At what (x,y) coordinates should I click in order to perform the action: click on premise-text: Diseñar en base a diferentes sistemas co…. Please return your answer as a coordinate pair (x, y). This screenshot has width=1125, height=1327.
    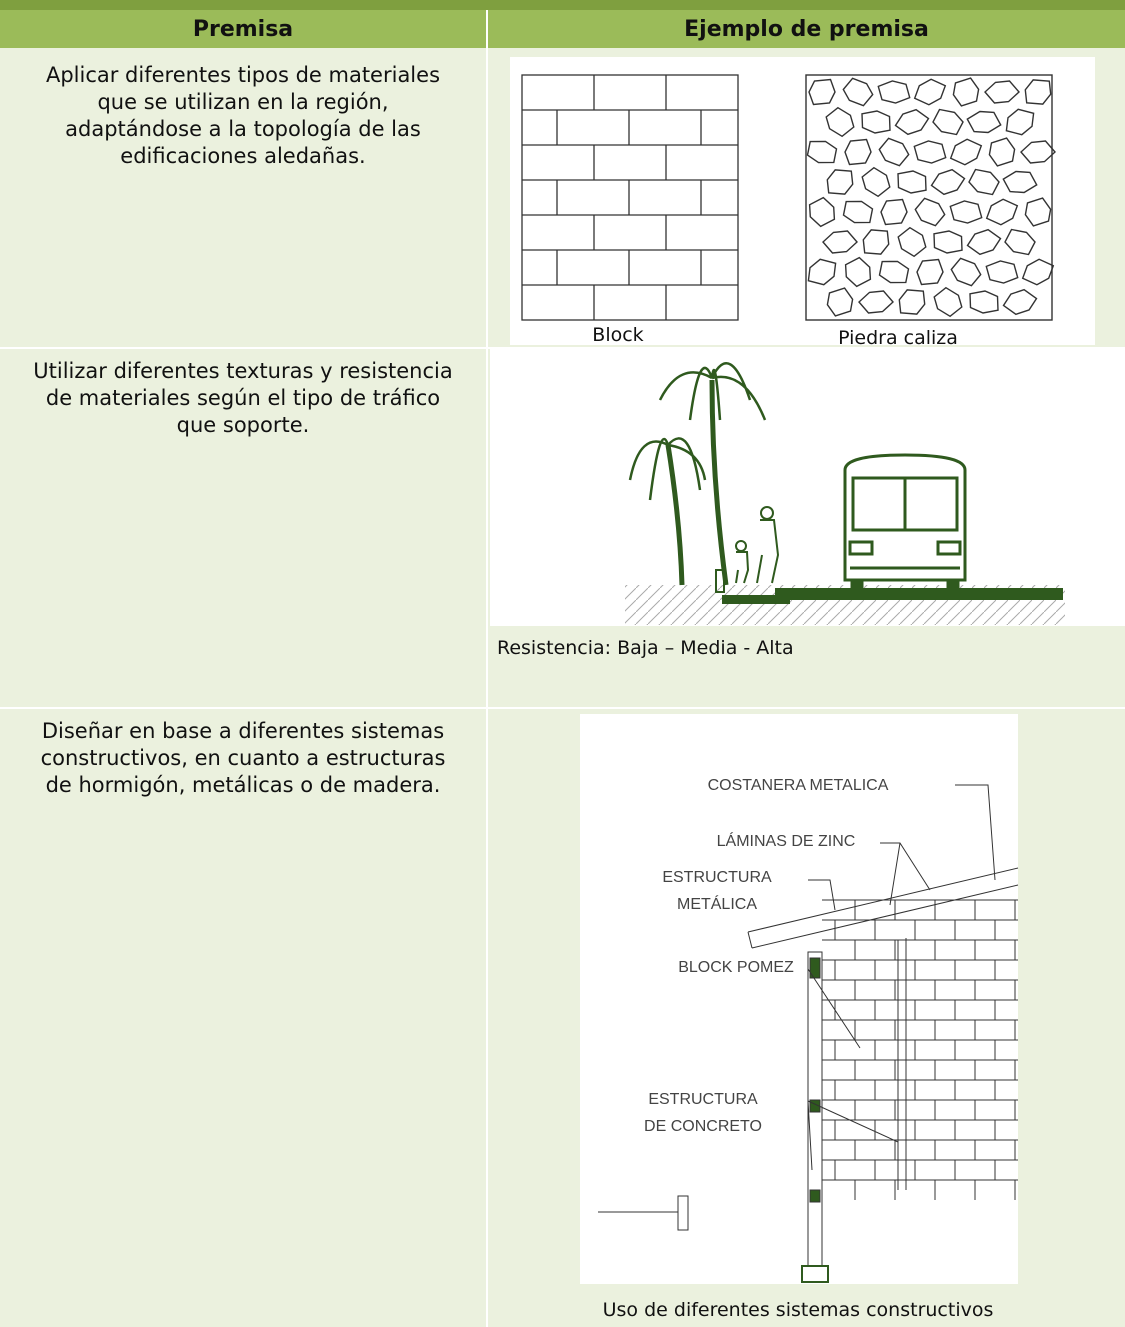
    Looking at the image, I should click on (243, 758).